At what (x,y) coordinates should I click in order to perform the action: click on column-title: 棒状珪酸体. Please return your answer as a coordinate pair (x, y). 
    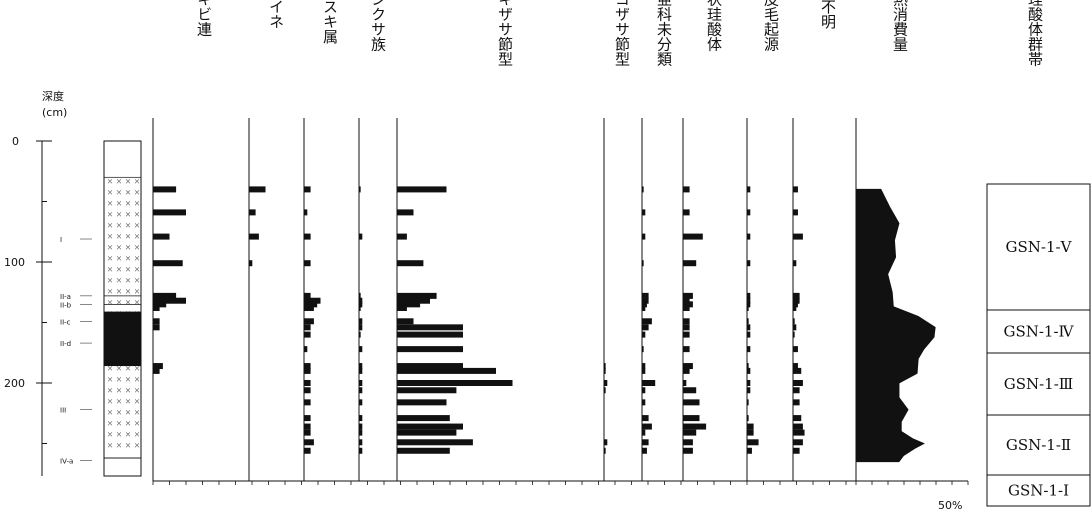
    Looking at the image, I should click on (714, 26).